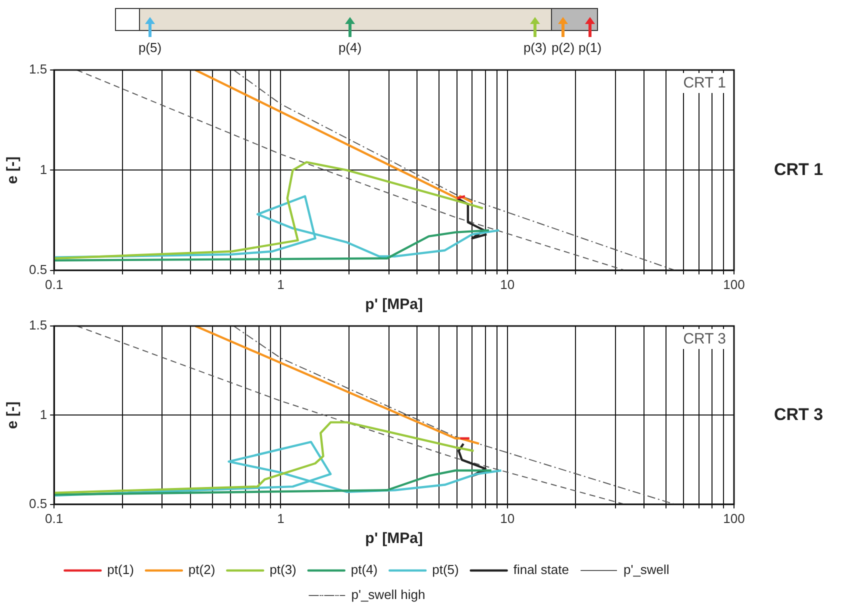 This screenshot has width=853, height=612. I want to click on legend-label: pt(5), so click(445, 570).